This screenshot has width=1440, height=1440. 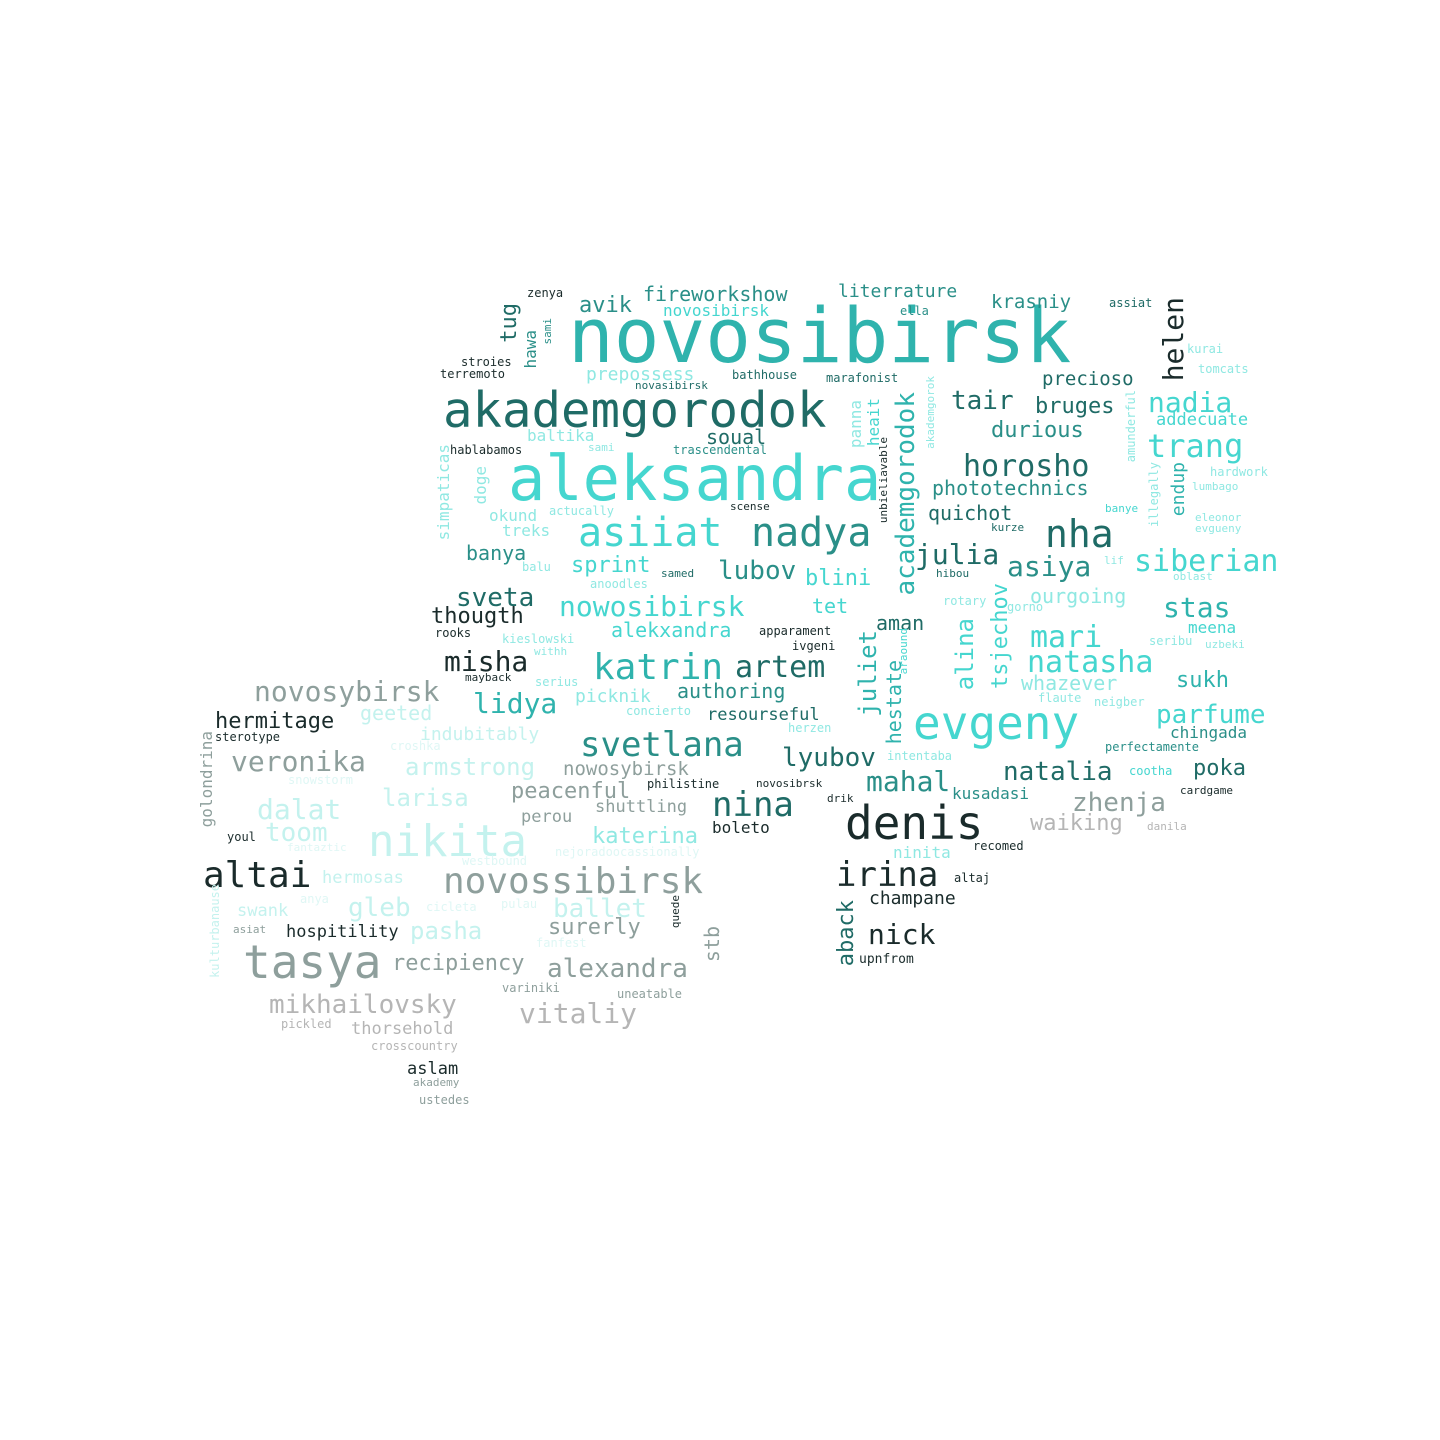 What do you see at coordinates (298, 761) in the screenshot?
I see `word-veronika: veronika` at bounding box center [298, 761].